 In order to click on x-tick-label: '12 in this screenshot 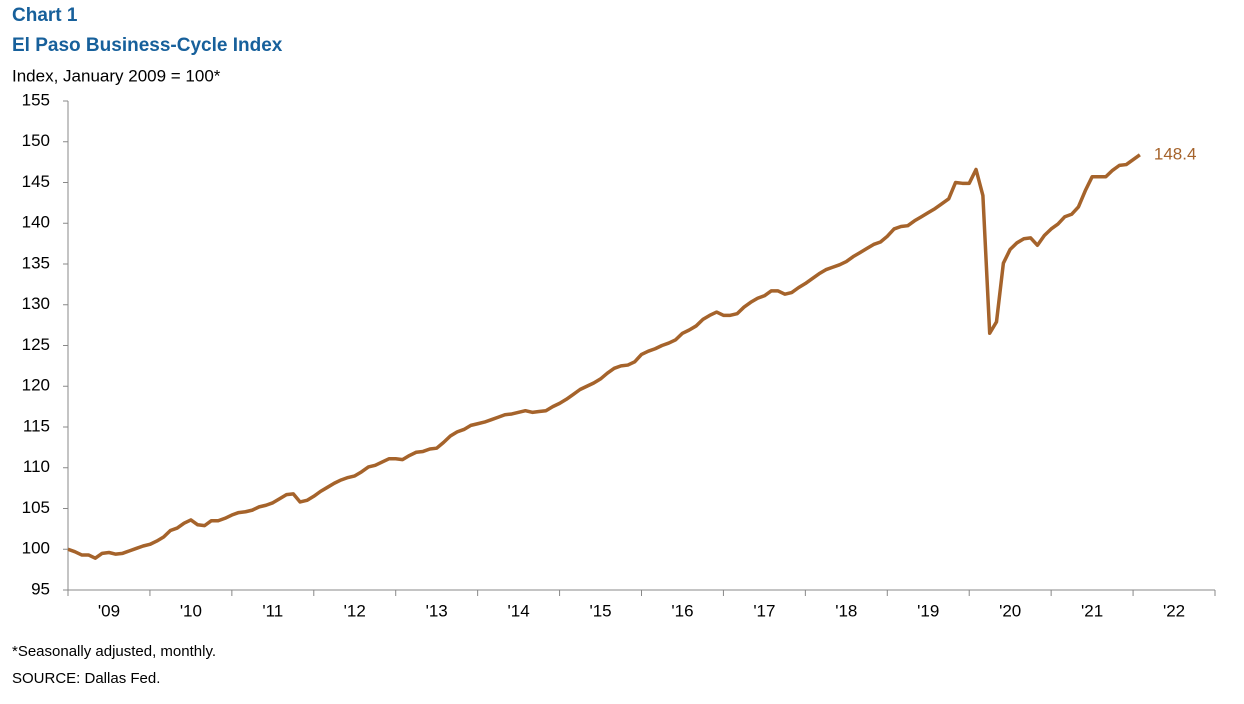, I will do `click(355, 610)`.